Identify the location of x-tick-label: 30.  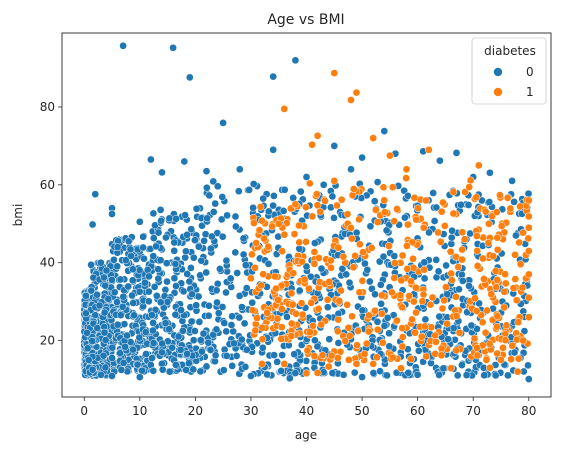
(250, 411).